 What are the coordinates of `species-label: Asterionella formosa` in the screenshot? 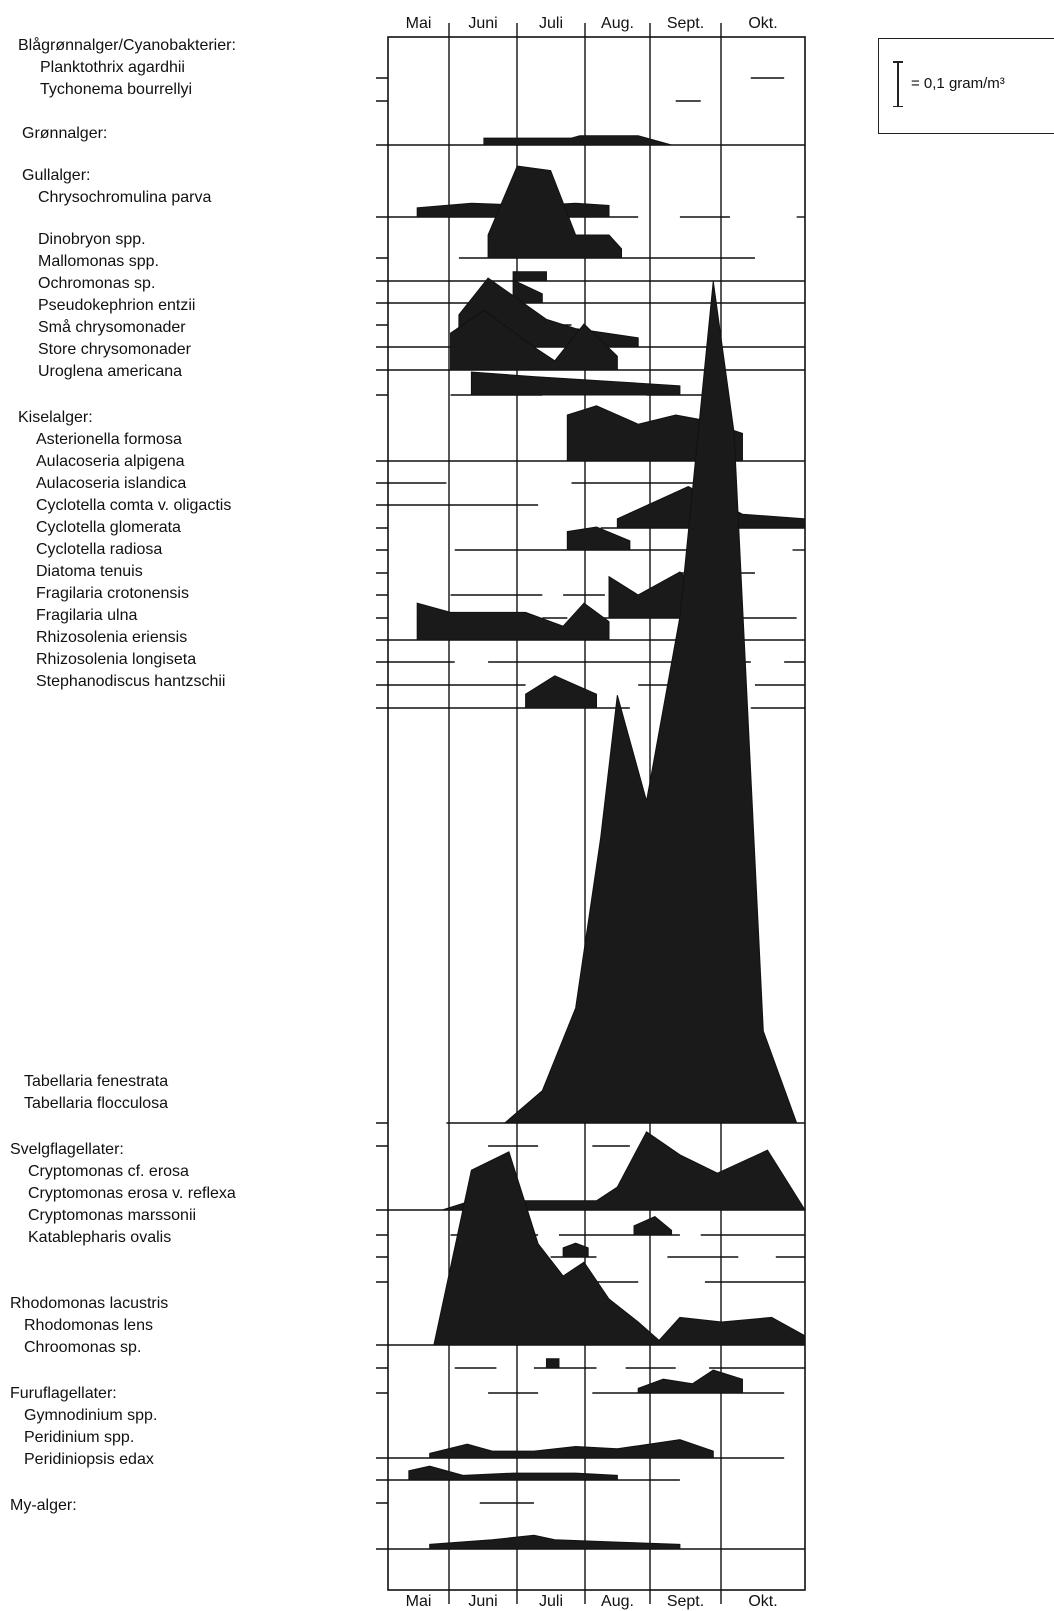 It's located at (109, 439).